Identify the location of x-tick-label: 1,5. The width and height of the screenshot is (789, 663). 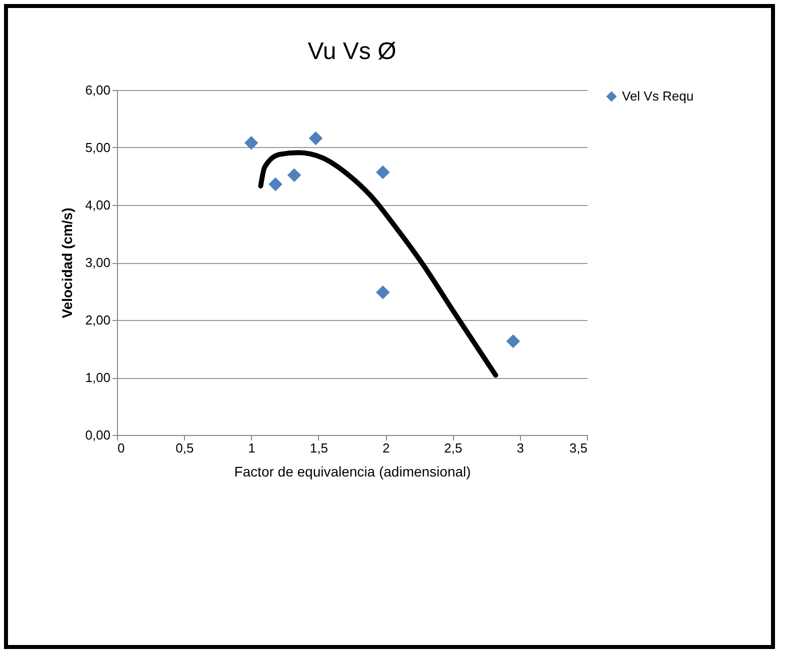
(319, 448).